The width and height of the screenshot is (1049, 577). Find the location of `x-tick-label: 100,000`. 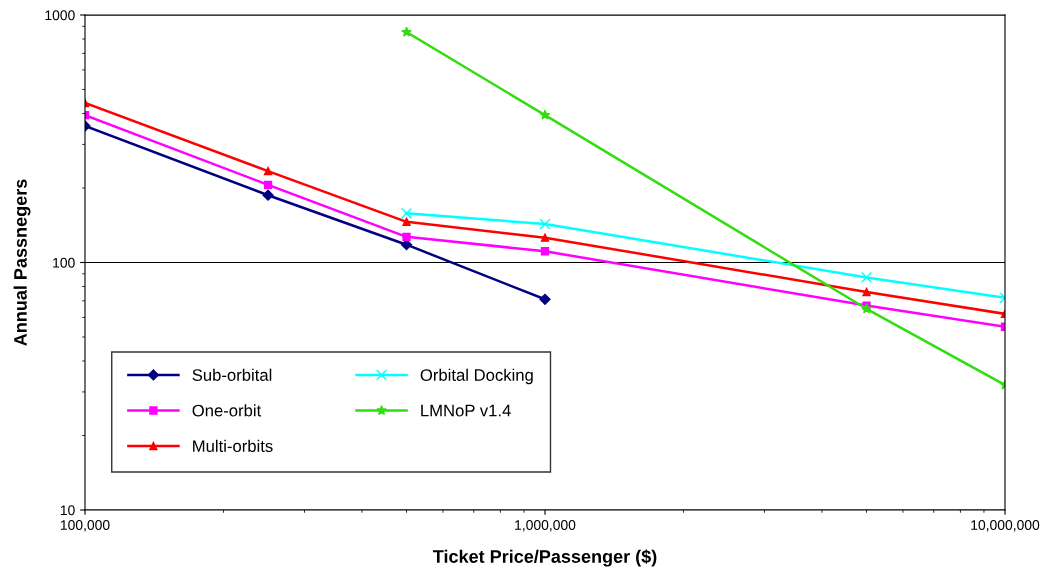

x-tick-label: 100,000 is located at coordinates (85, 526).